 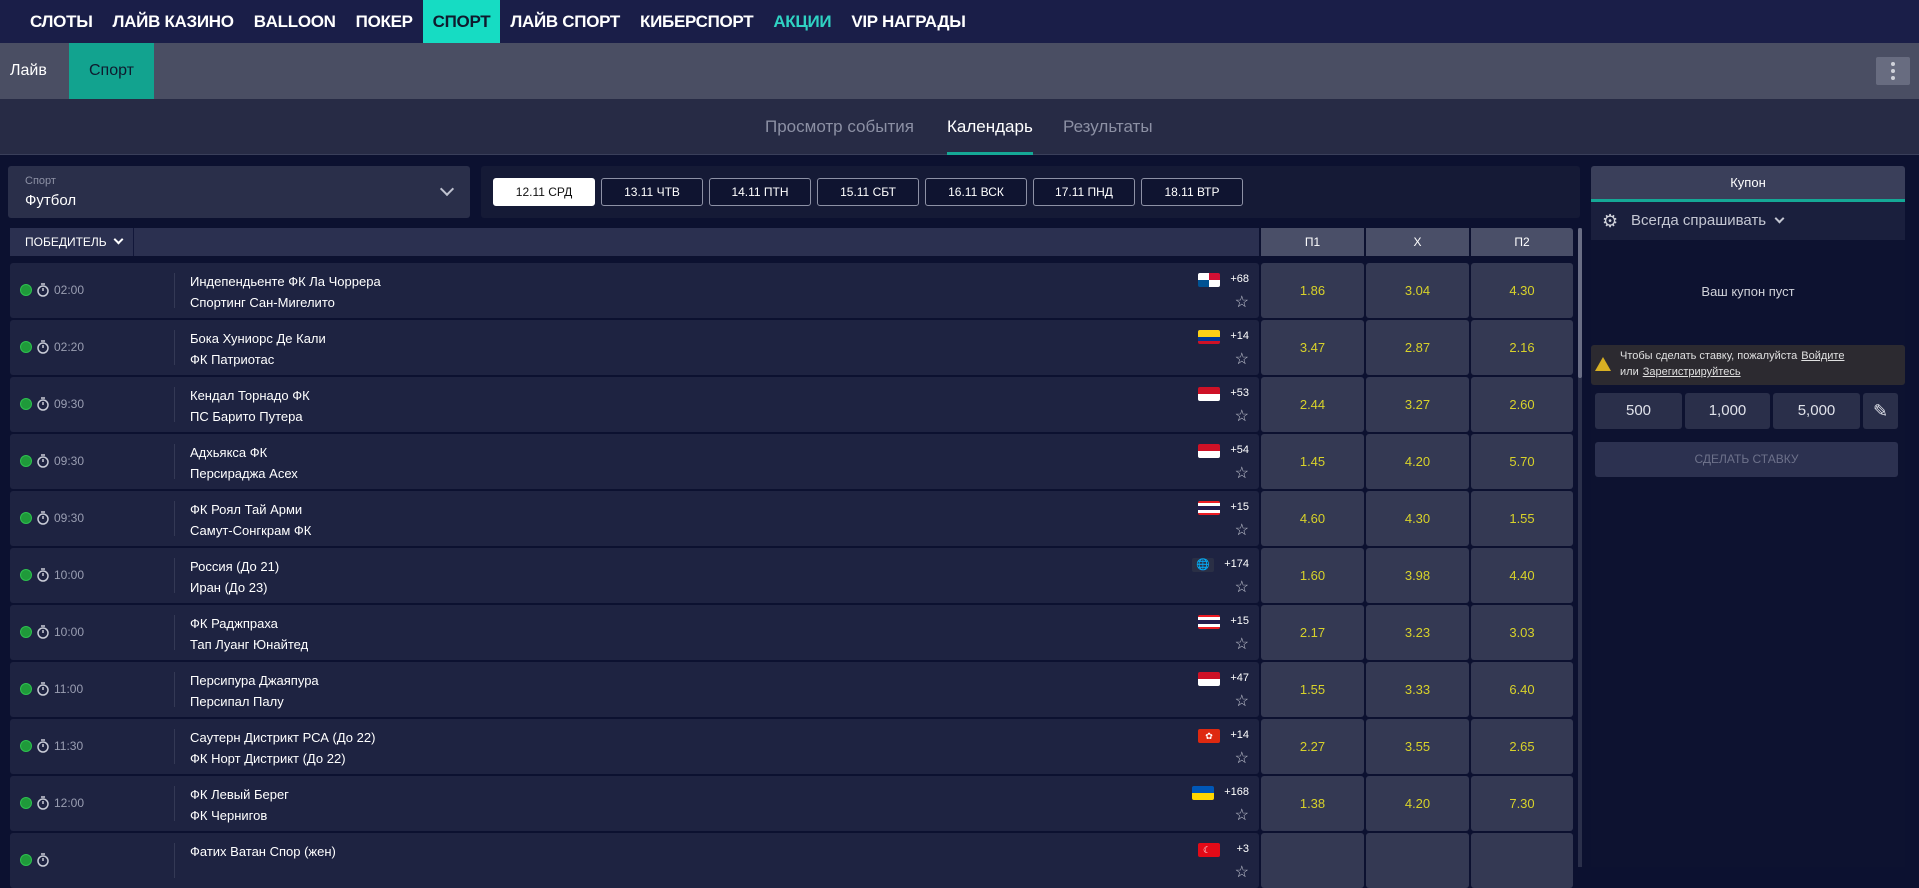 What do you see at coordinates (1727, 411) in the screenshot?
I see `stake-button-1000: 1,000` at bounding box center [1727, 411].